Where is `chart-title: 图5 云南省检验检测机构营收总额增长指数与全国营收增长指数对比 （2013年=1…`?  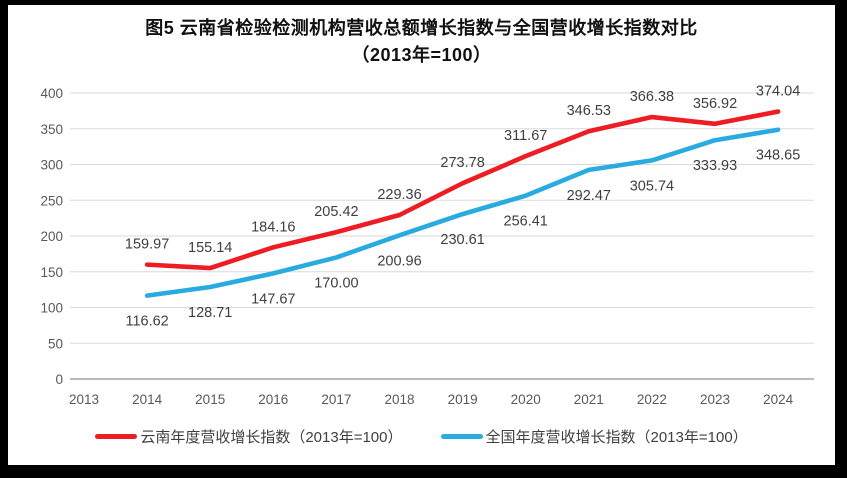
chart-title: 图5 云南省检验检测机构营收总额增长指数与全国营收增长指数对比 （2013年=1… is located at coordinates (421, 42).